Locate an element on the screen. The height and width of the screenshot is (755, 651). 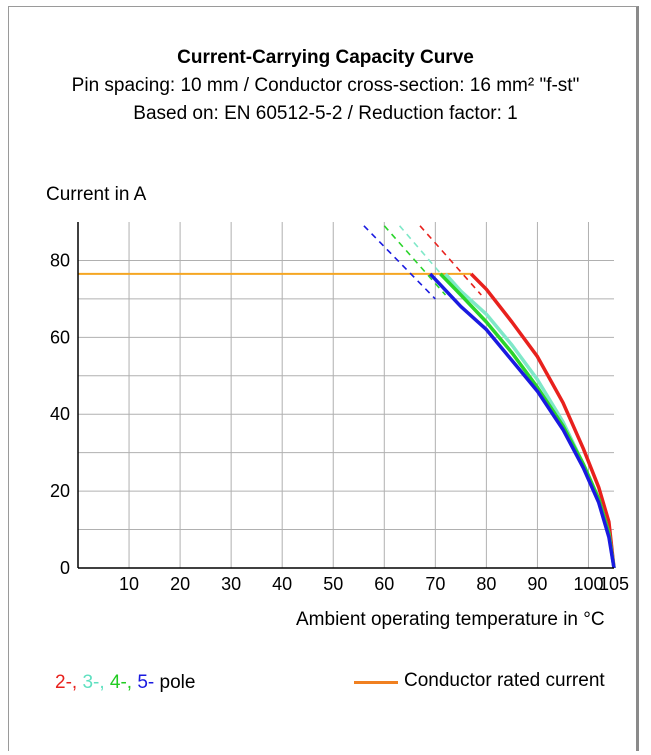
series-5-pole-line is located at coordinates (522, 420).